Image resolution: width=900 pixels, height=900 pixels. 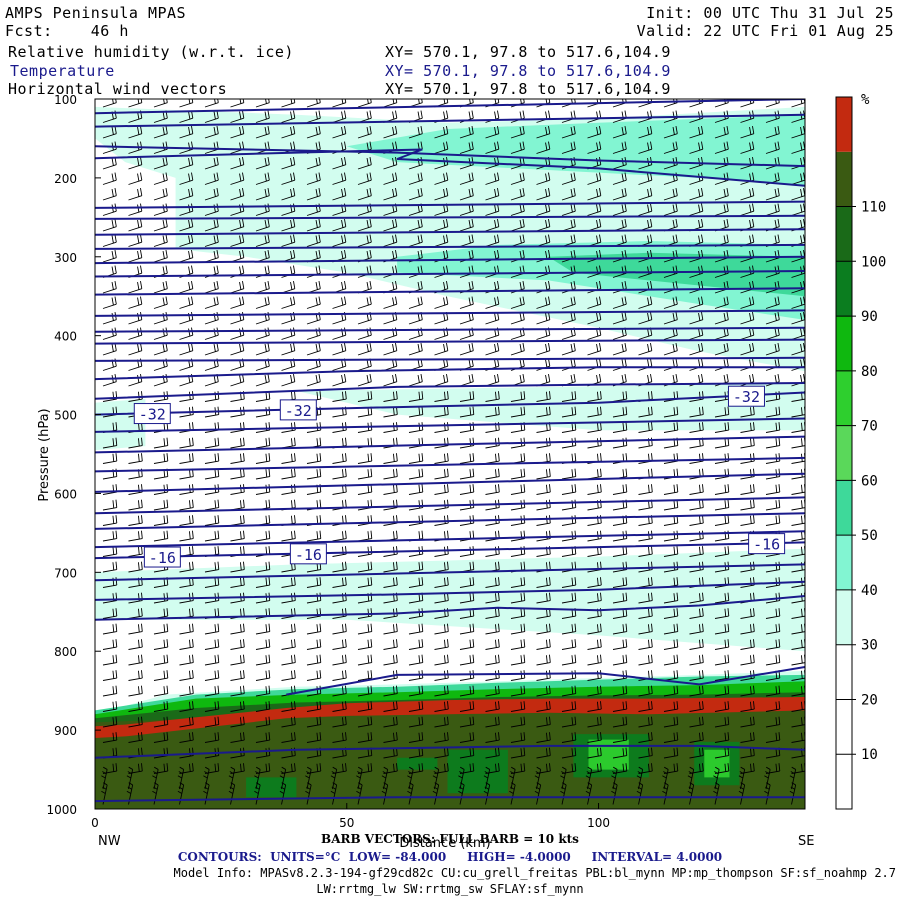 I want to click on y-tick-label: 600, so click(x=65, y=494).